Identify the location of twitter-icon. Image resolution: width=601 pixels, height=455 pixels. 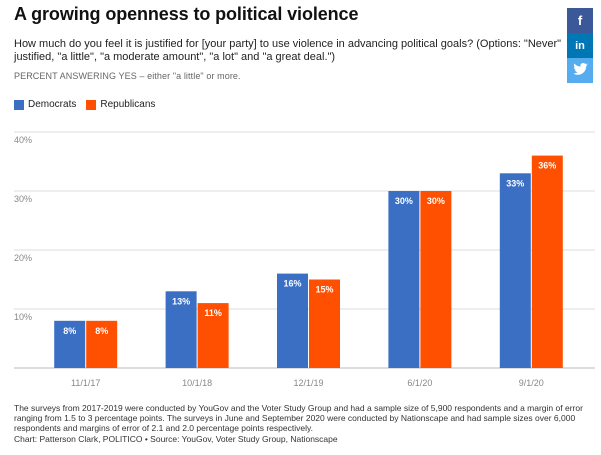
(580, 70).